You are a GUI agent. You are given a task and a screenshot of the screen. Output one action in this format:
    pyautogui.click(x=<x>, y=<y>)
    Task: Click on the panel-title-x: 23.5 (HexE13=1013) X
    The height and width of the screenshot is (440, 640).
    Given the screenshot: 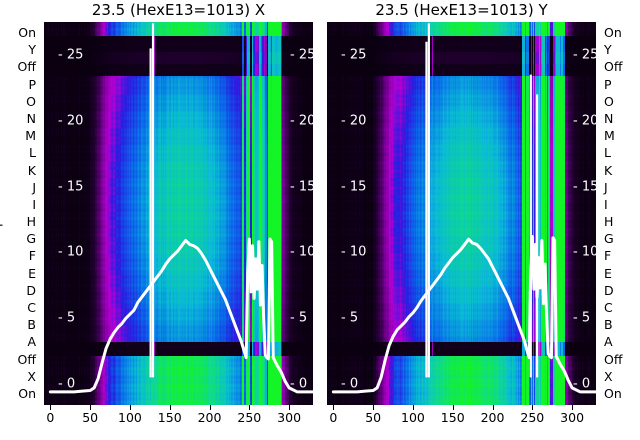 What is the action you would take?
    pyautogui.click(x=178, y=10)
    